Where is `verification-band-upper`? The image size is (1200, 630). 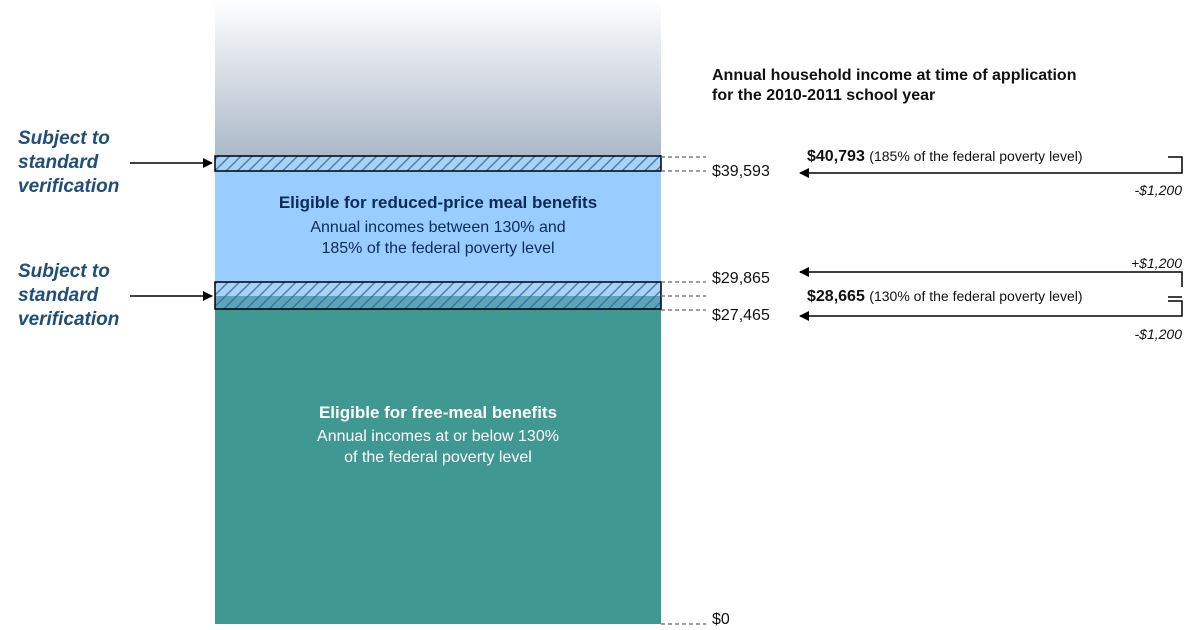
verification-band-upper is located at coordinates (438, 163).